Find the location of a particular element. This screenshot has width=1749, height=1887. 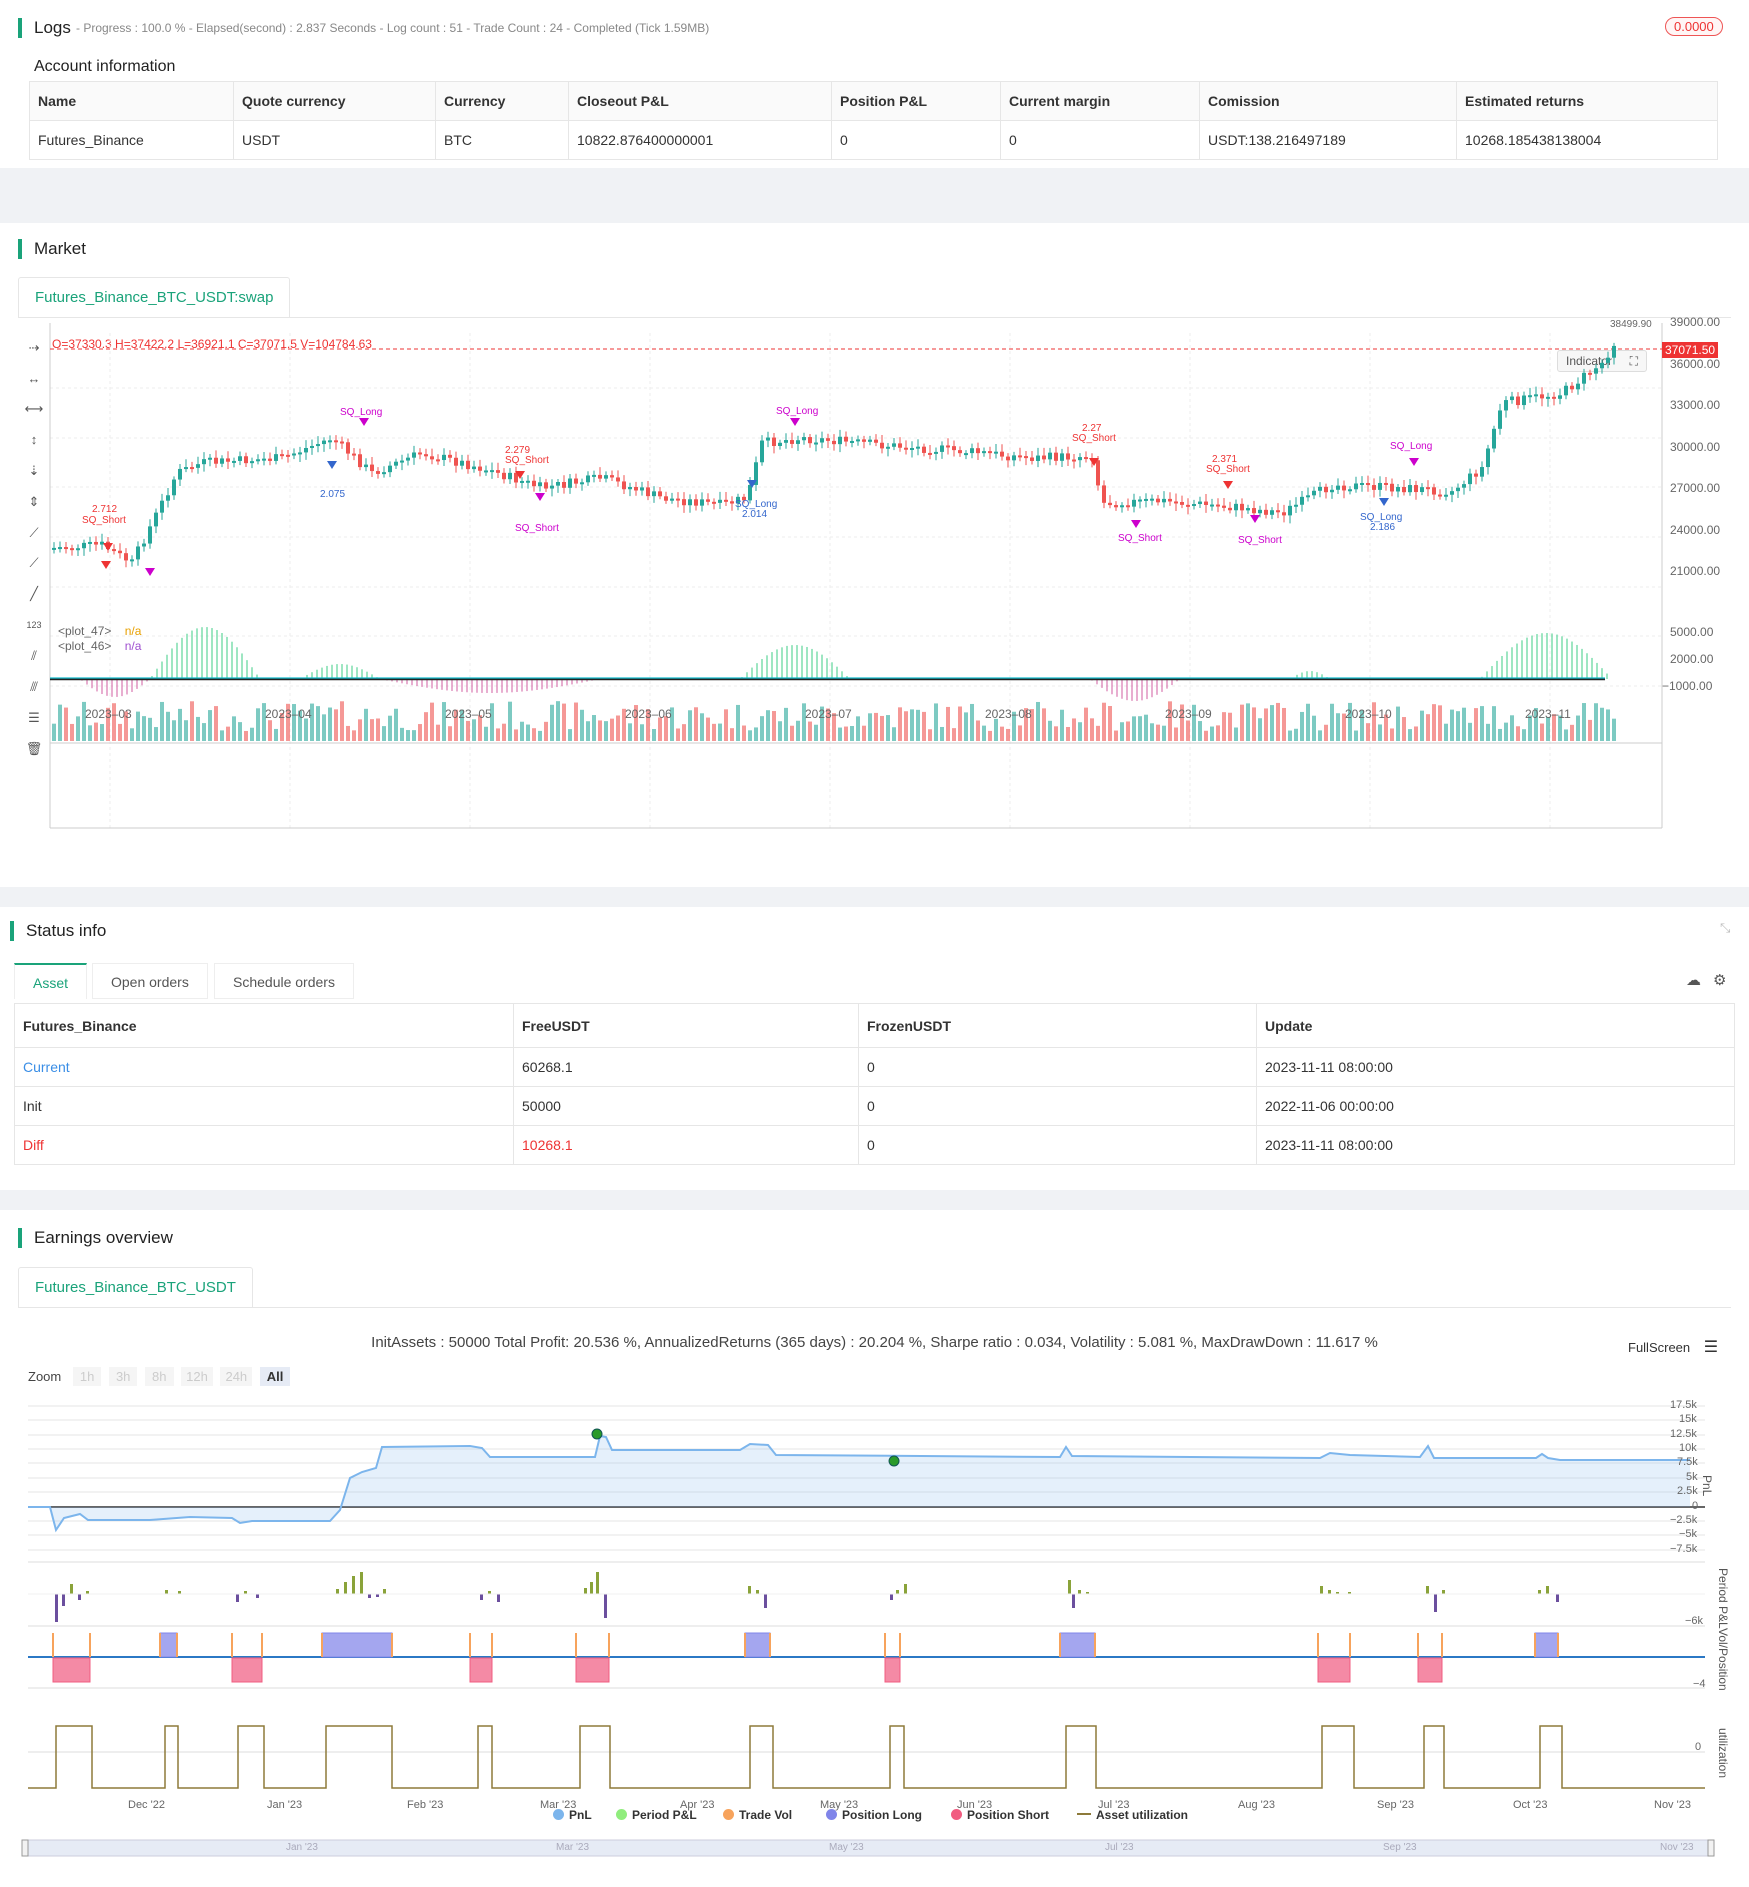

settings-icon: ⚙ is located at coordinates (1720, 980).